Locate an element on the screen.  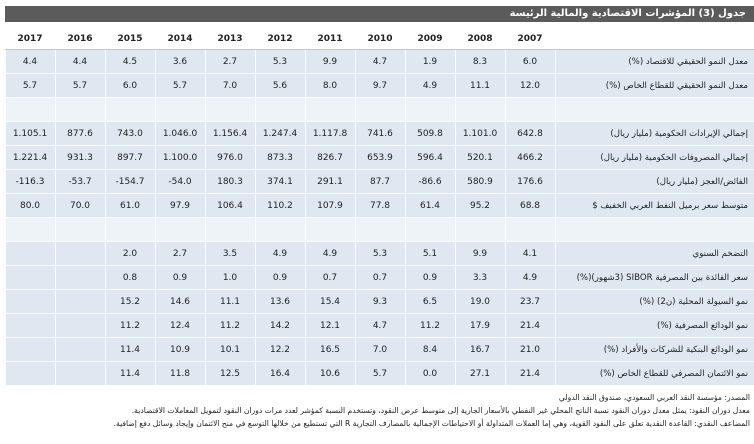
value-cell: 374.1 is located at coordinates (279, 181).